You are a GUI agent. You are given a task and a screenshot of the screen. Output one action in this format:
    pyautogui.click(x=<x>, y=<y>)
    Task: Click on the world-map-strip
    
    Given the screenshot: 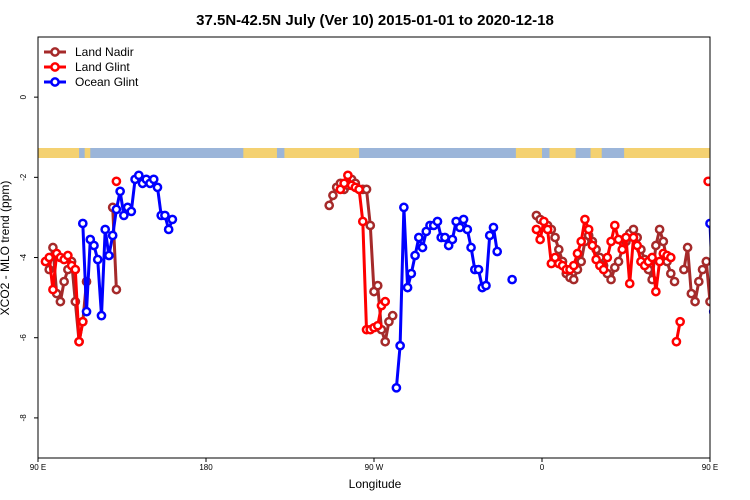 What is the action you would take?
    pyautogui.click(x=374, y=153)
    